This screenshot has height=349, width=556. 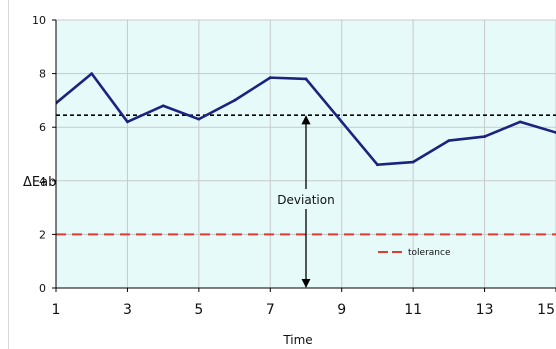 What do you see at coordinates (42, 127) in the screenshot?
I see `y-tick-label: 6` at bounding box center [42, 127].